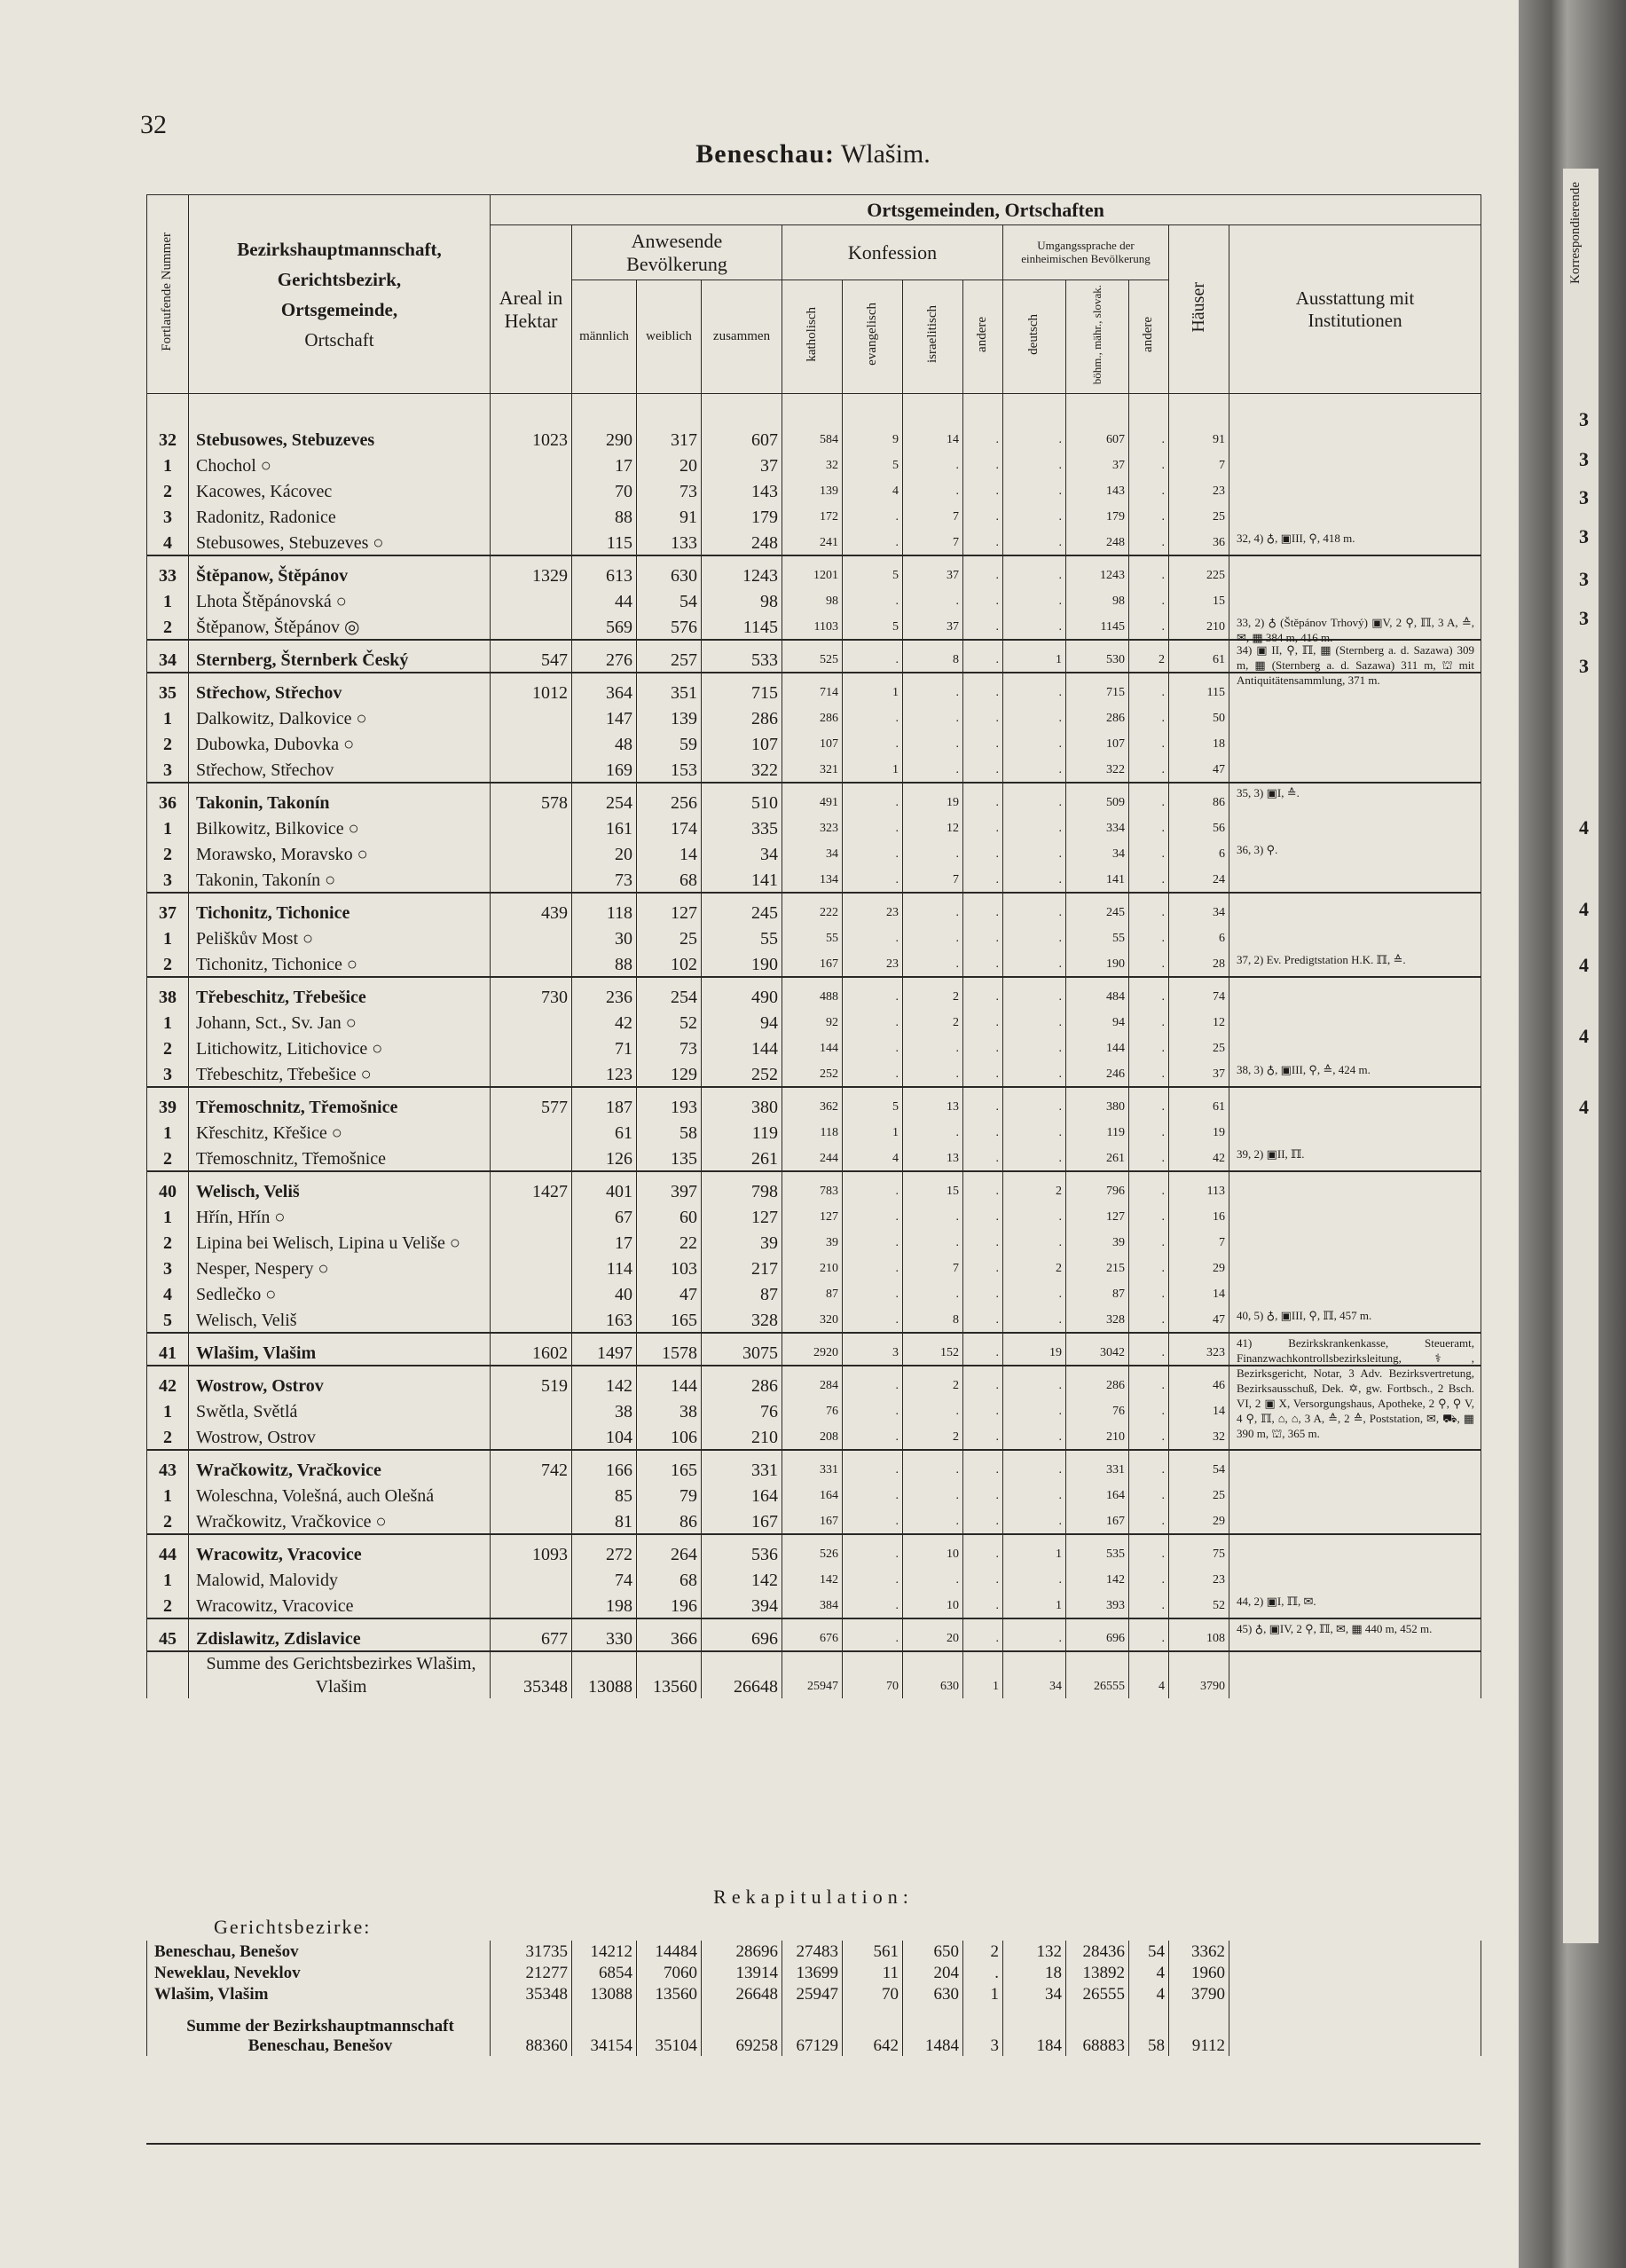 The width and height of the screenshot is (1626, 2268). I want to click on male: 88, so click(623, 517).